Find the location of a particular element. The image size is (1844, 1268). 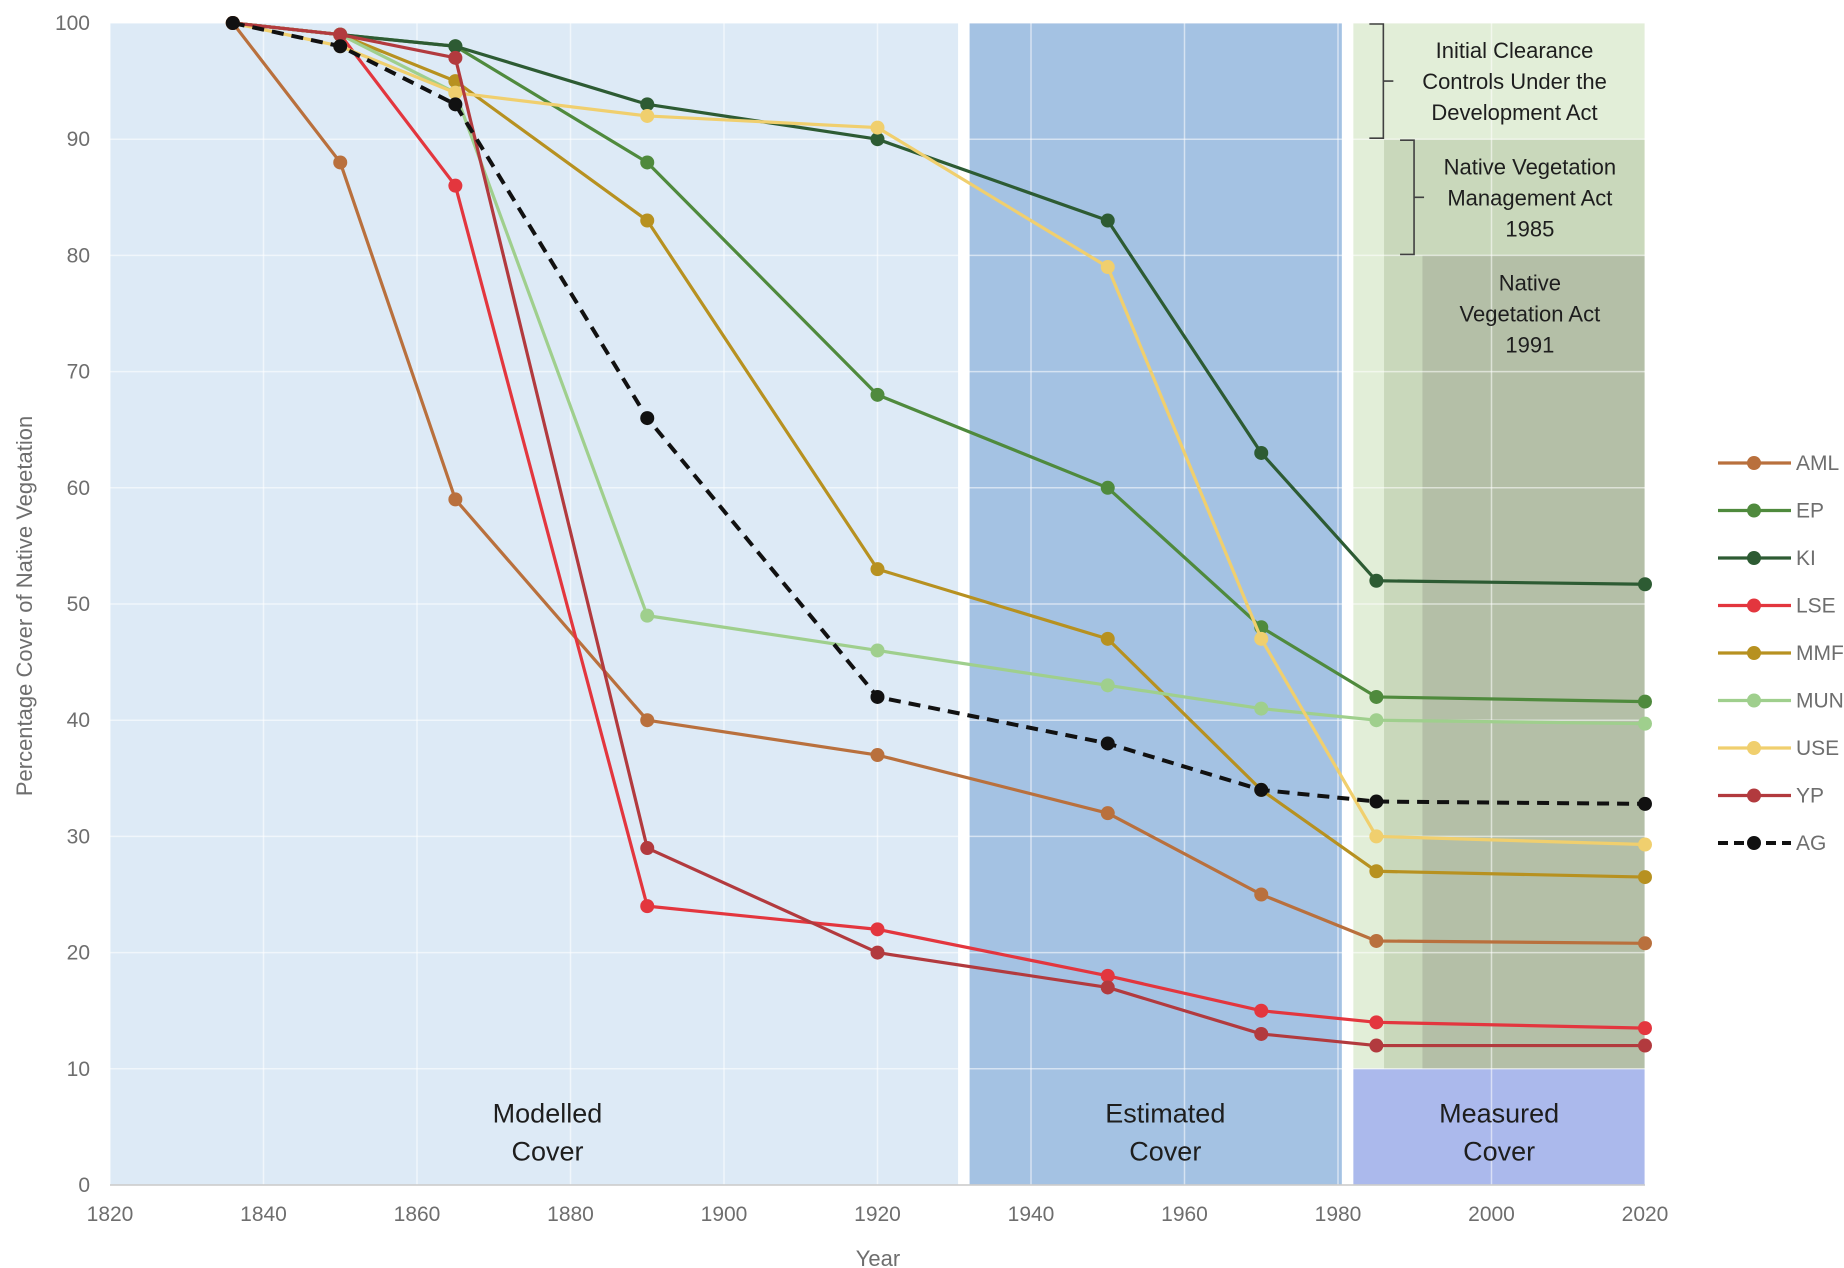

legend-item-ep: EP is located at coordinates (1771, 511).